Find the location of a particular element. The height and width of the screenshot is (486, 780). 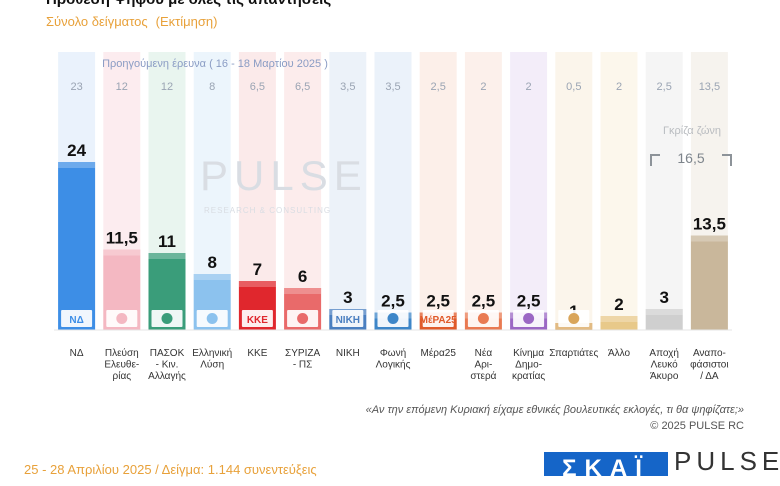

watermark-brand: PULSE is located at coordinates (284, 175).